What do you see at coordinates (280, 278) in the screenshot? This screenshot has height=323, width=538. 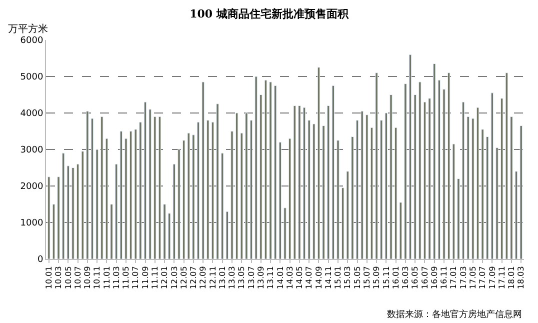 I see `x-tick-label: 14.01` at bounding box center [280, 278].